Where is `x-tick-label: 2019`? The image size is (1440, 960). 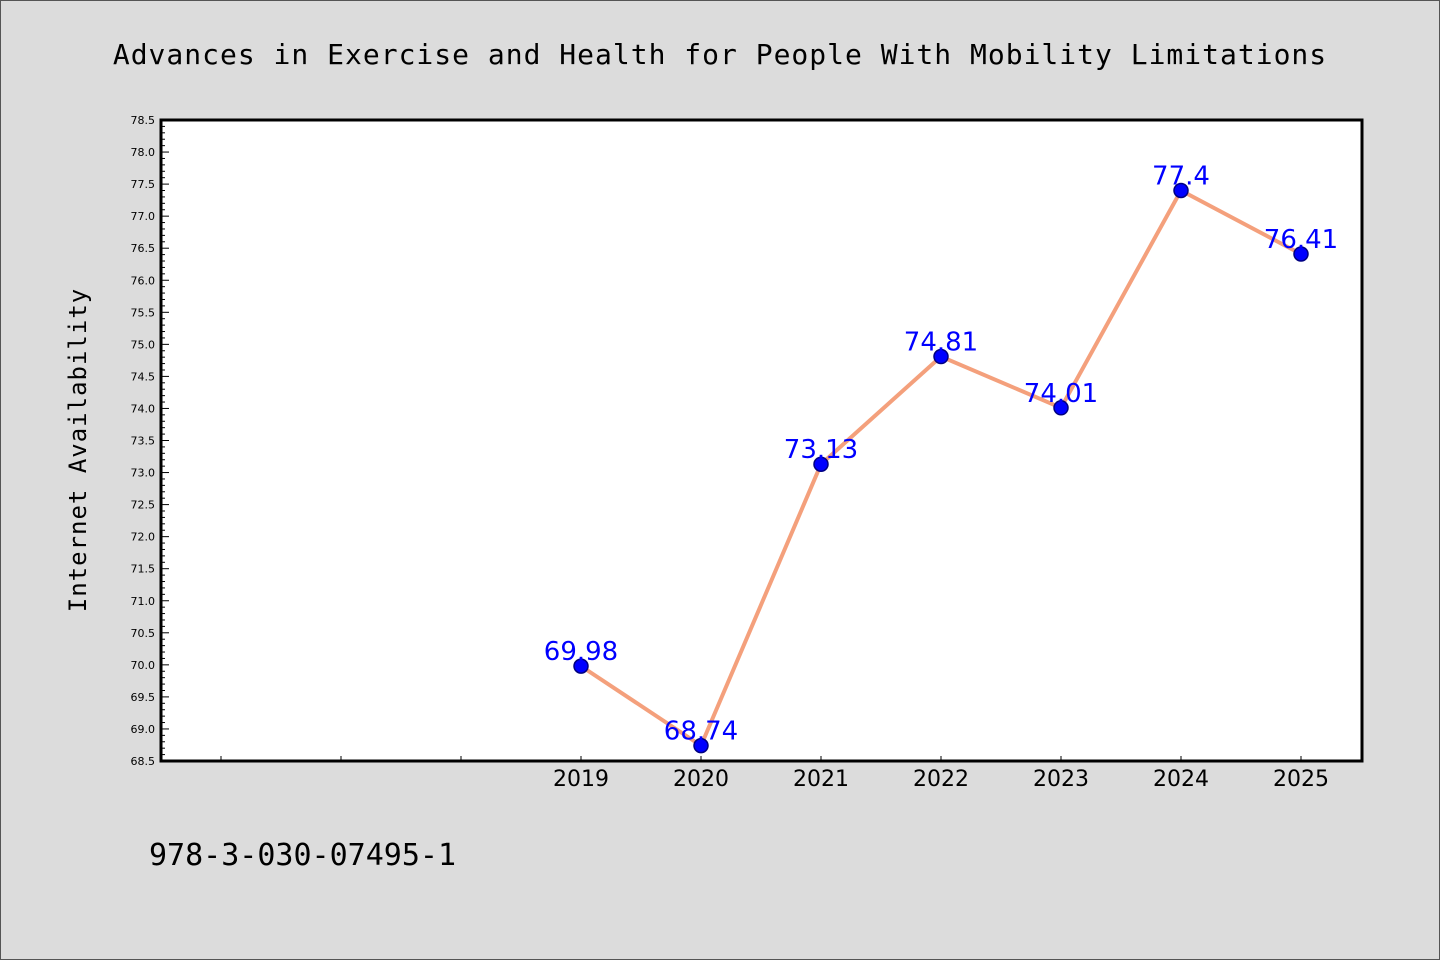
x-tick-label: 2019 is located at coordinates (581, 779).